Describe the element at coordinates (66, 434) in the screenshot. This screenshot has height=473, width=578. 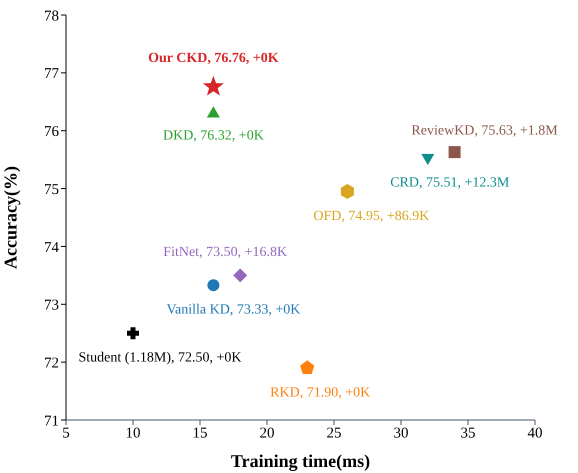
I see `x-tick-label: 5` at that location.